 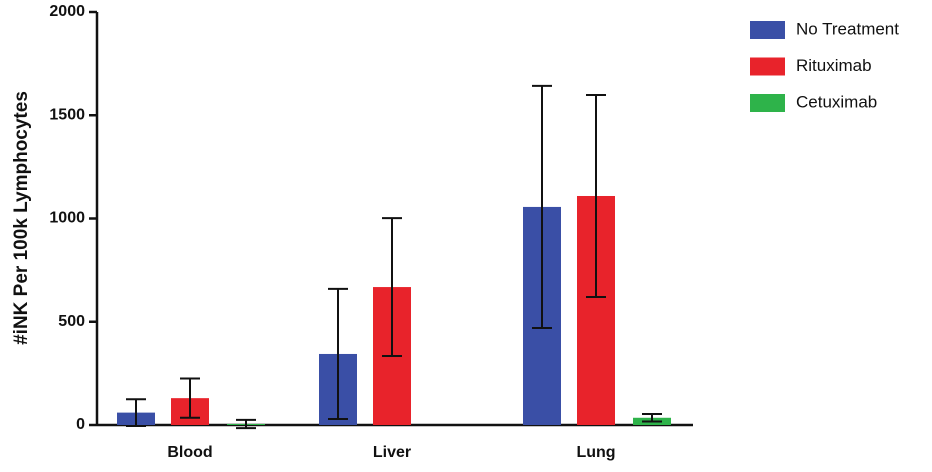 I want to click on y-tick-label: 2000, so click(x=67, y=11).